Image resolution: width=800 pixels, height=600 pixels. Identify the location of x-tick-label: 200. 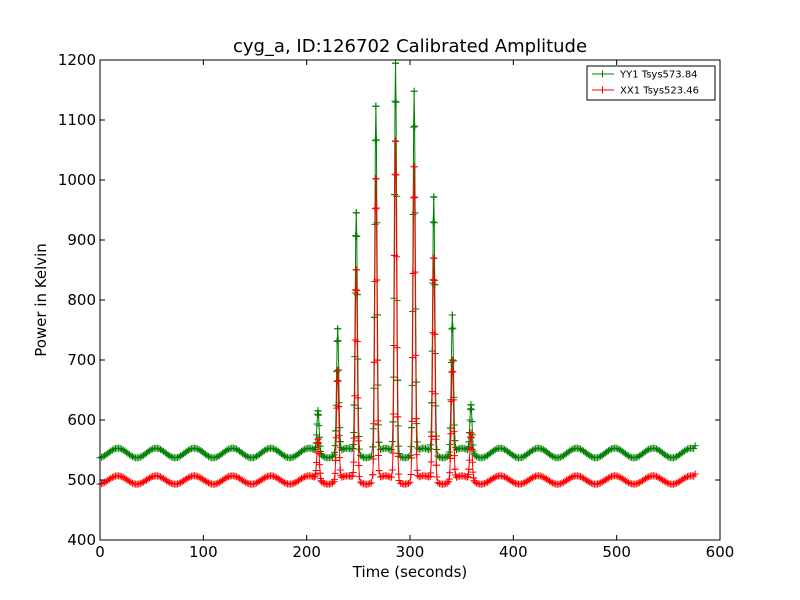
(306, 552).